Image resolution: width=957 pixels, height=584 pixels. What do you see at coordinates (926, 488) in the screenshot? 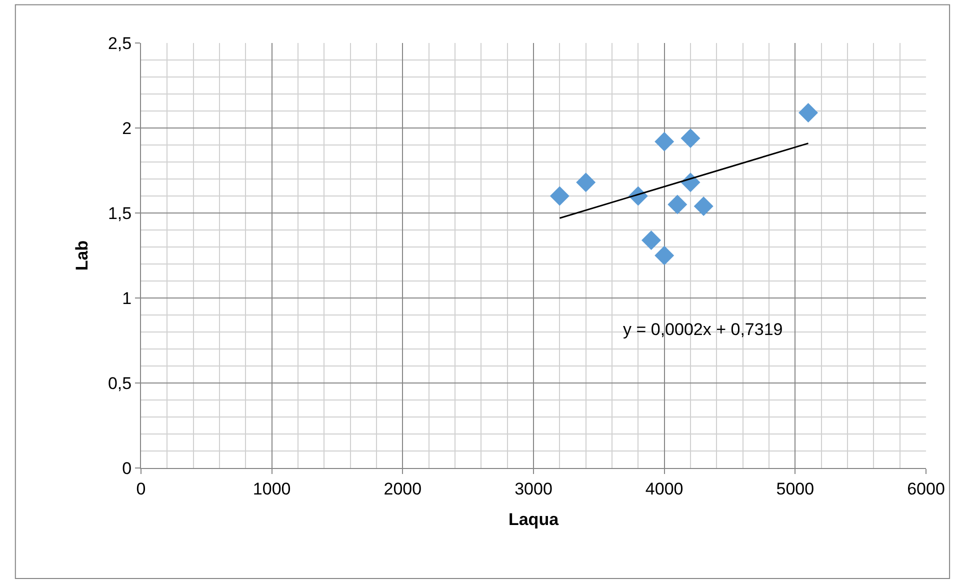
I see `x-tick-label: 6000` at bounding box center [926, 488].